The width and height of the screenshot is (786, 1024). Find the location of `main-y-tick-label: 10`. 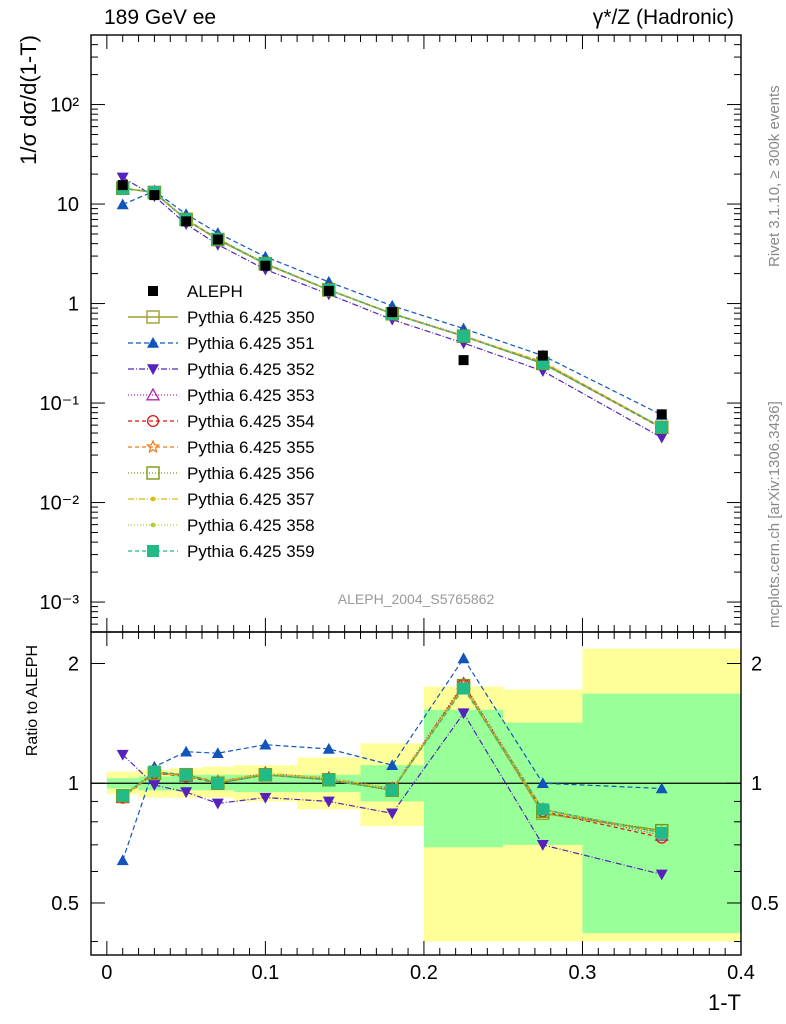

main-y-tick-label: 10 is located at coordinates (68, 205).